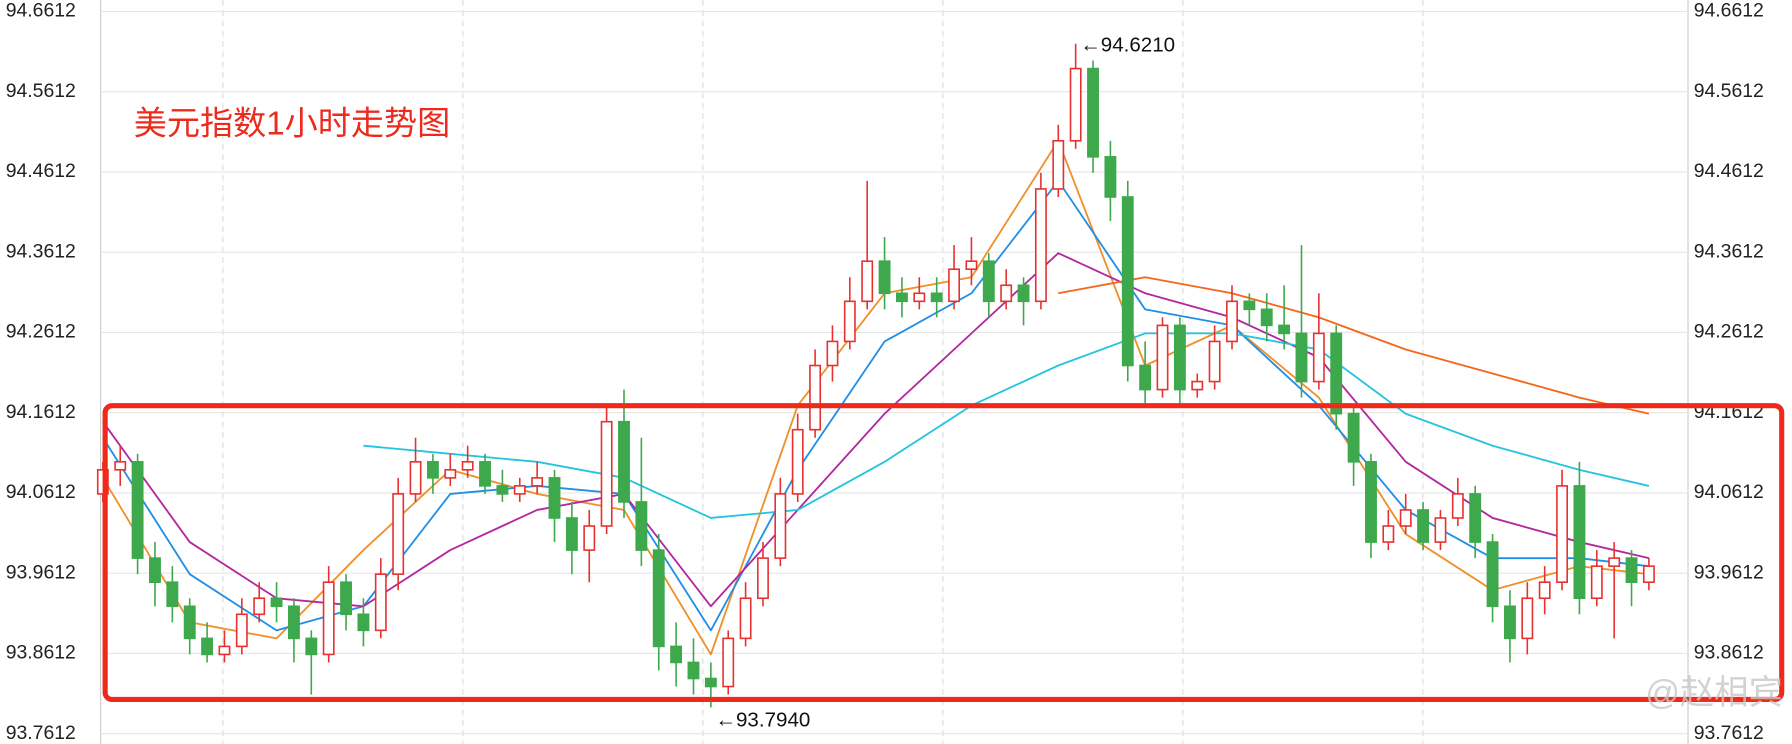  I want to click on y-tick-label-right: 94.5612, so click(1729, 91).